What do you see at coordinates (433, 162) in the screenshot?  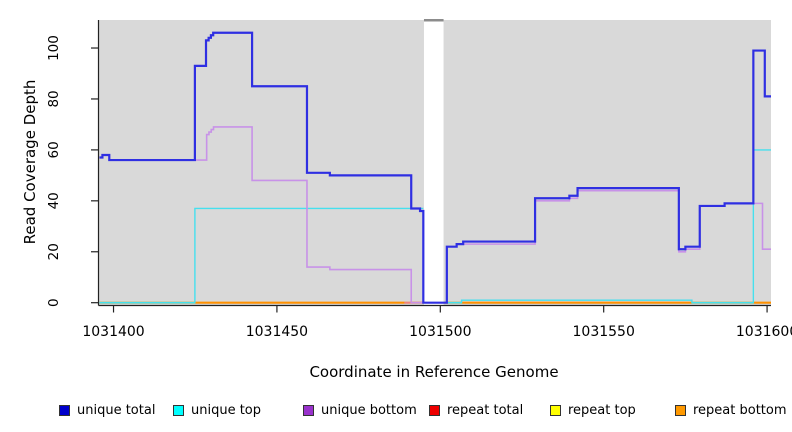 I see `no-data-band` at bounding box center [433, 162].